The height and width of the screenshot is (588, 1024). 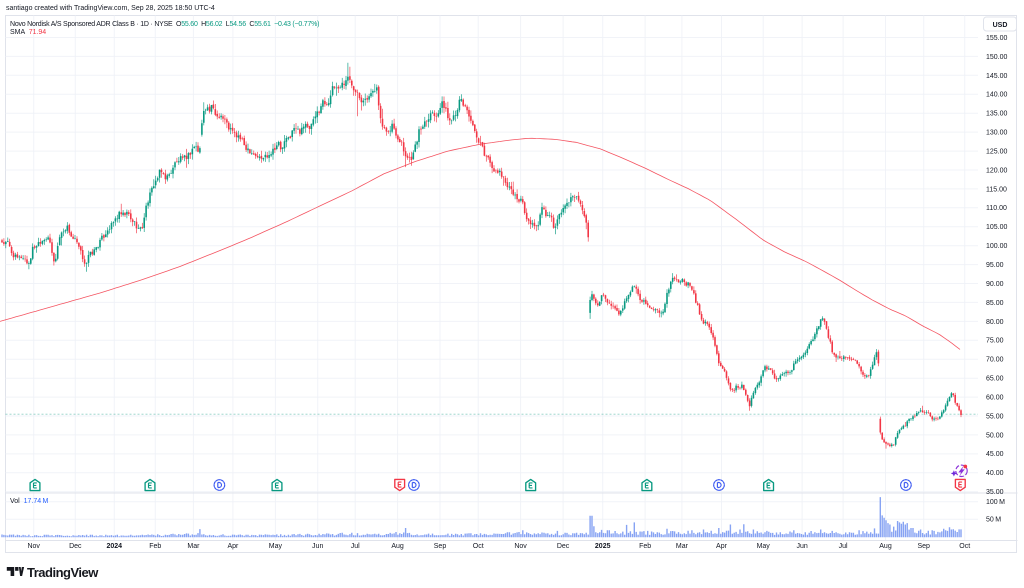 What do you see at coordinates (115, 546) in the screenshot?
I see `svg-text: 2024` at bounding box center [115, 546].